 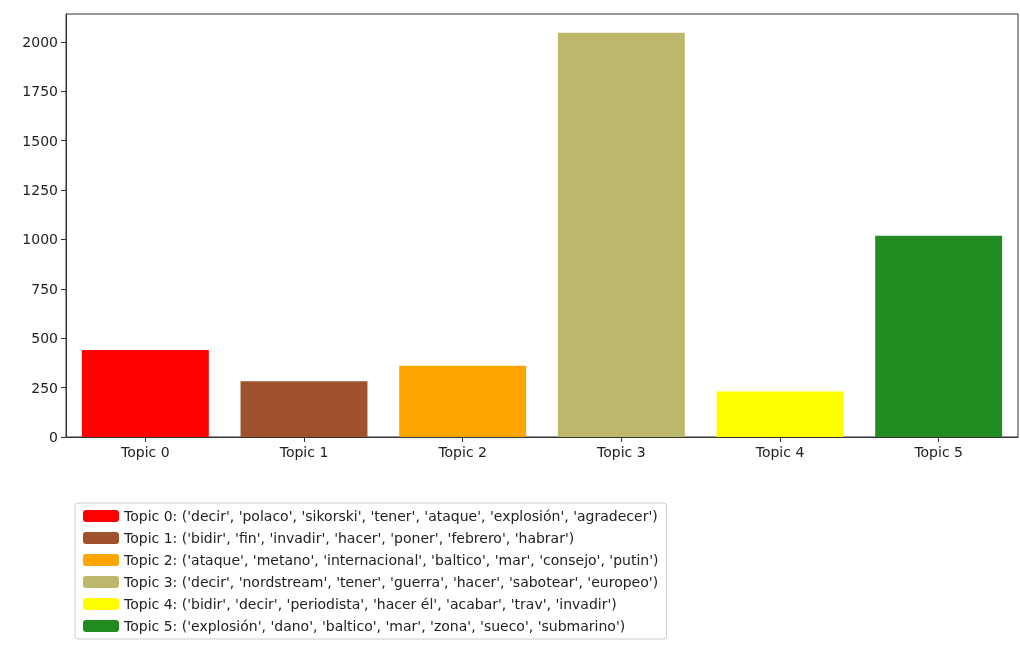 What do you see at coordinates (391, 582) in the screenshot?
I see `legend-label: Topic 3: ('decir', 'nordstream', 'tener', 'guerra', 'hacer', 'sabotear', 'europeo')` at bounding box center [391, 582].